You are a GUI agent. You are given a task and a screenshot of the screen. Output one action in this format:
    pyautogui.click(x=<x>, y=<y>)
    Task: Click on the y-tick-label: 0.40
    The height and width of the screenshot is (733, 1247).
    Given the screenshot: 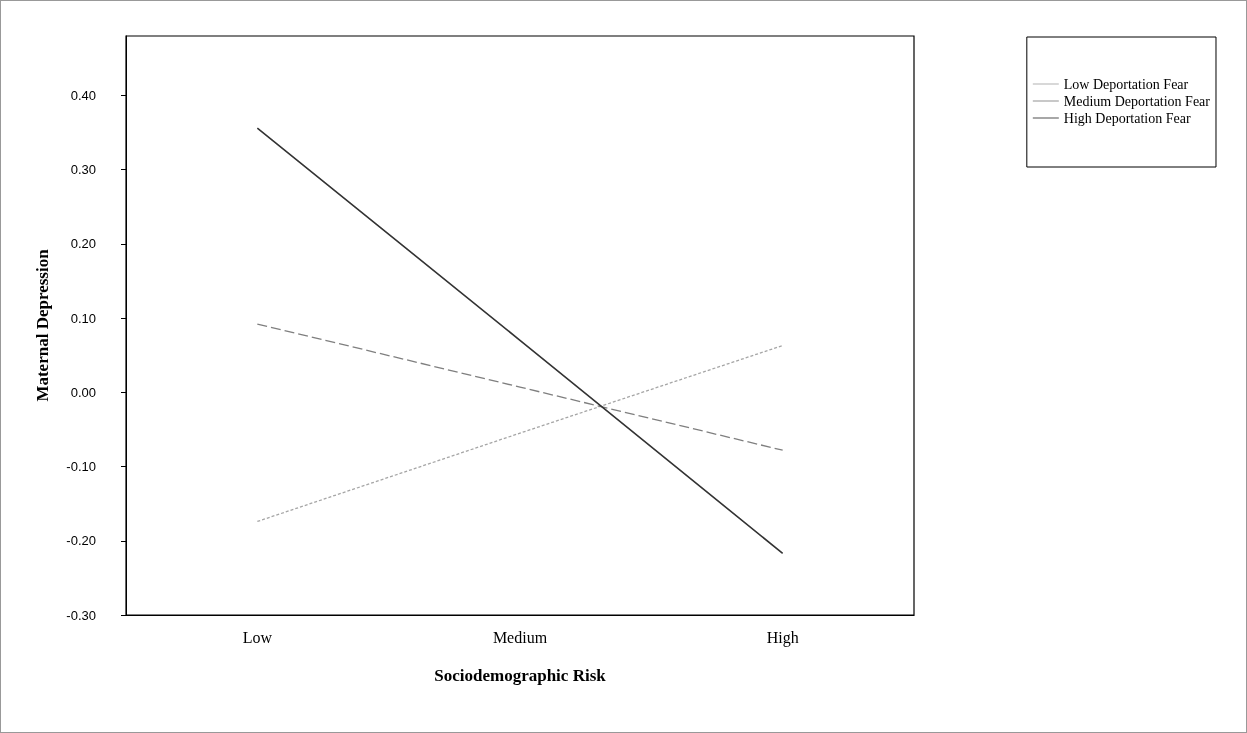 What is the action you would take?
    pyautogui.click(x=83, y=95)
    